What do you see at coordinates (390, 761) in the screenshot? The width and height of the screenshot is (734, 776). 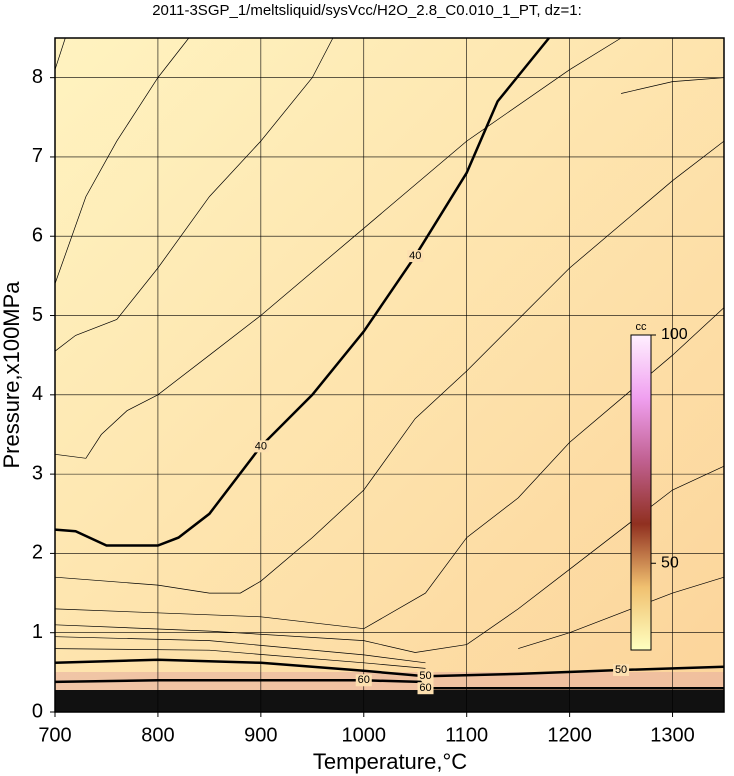 I see `x-axis-label: Temperature,°C` at bounding box center [390, 761].